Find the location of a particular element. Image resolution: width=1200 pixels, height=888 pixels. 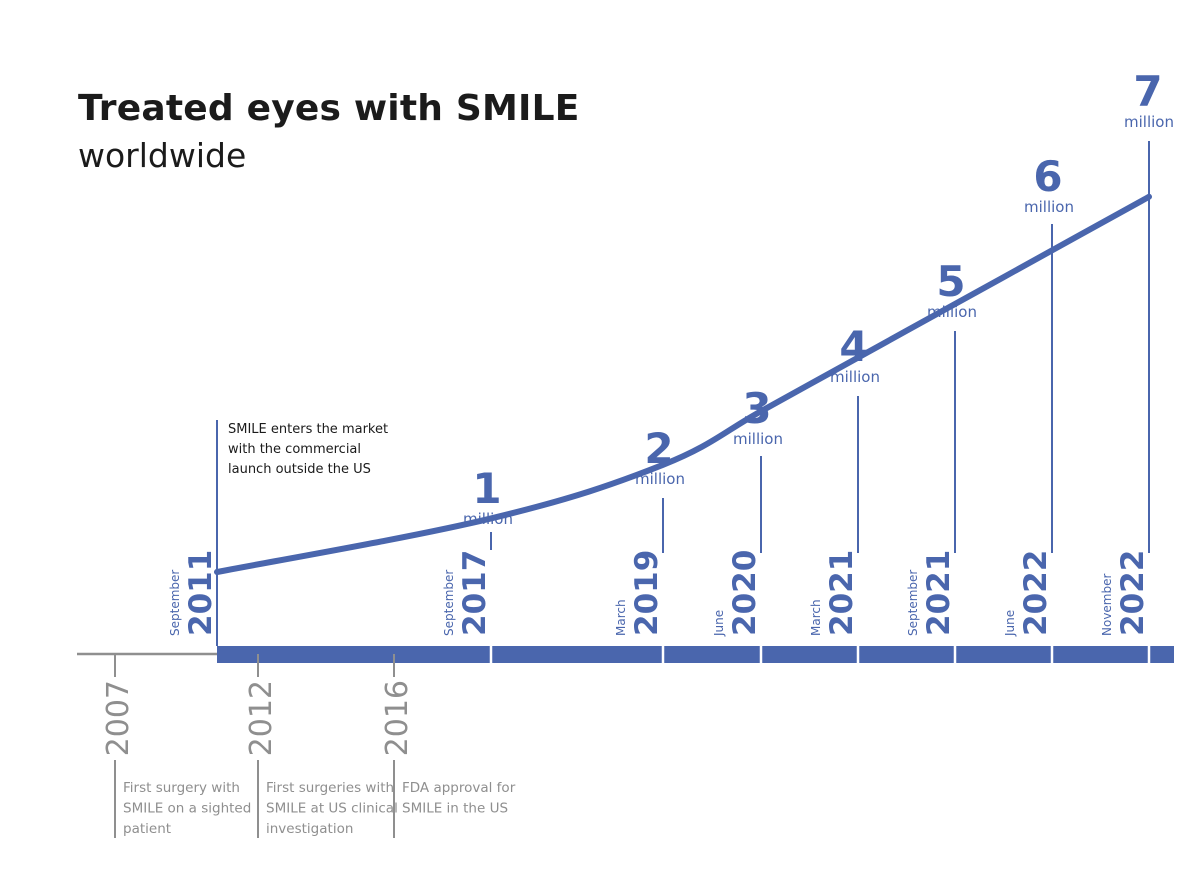

launch-annotation-line: with the commercial is located at coordinates (294, 449).